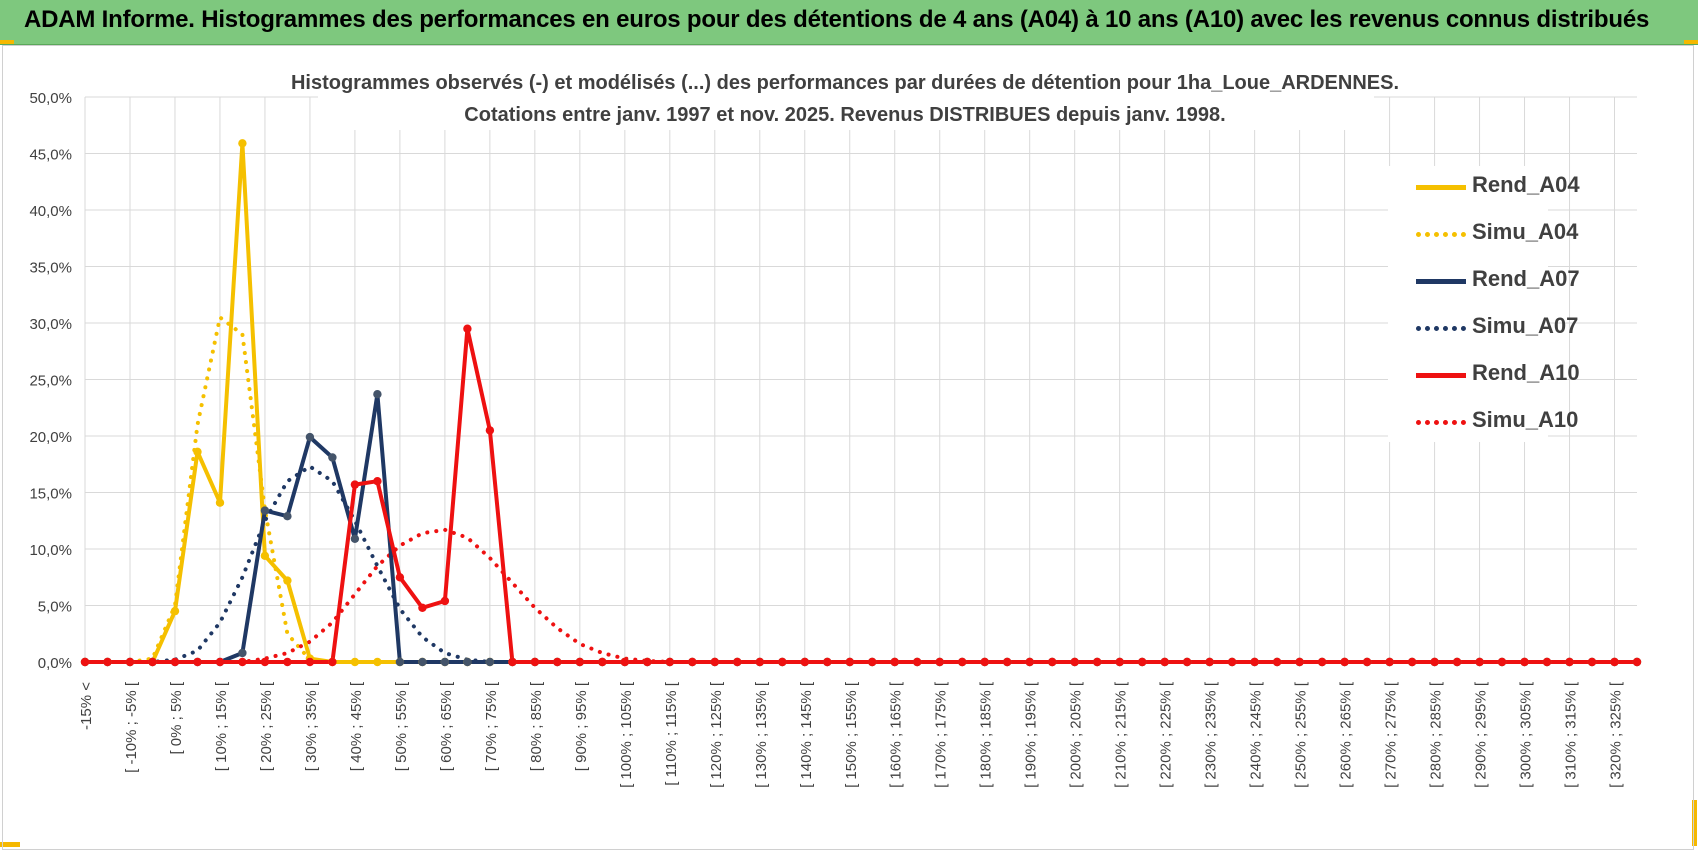 The height and width of the screenshot is (854, 1698). Describe the element at coordinates (1526, 184) in the screenshot. I see `legend-label-rend-a04: Rend_A04` at that location.